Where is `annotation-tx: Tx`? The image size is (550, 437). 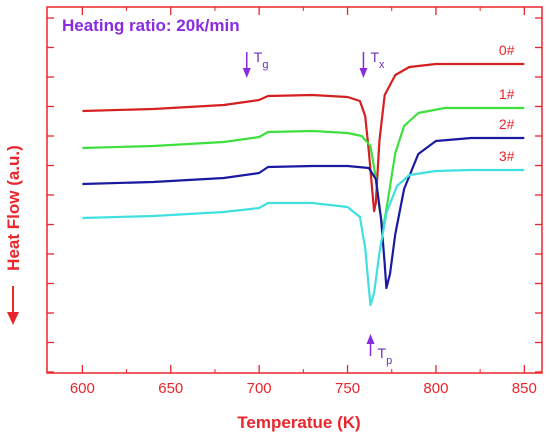 annotation-tx: Tx is located at coordinates (372, 63).